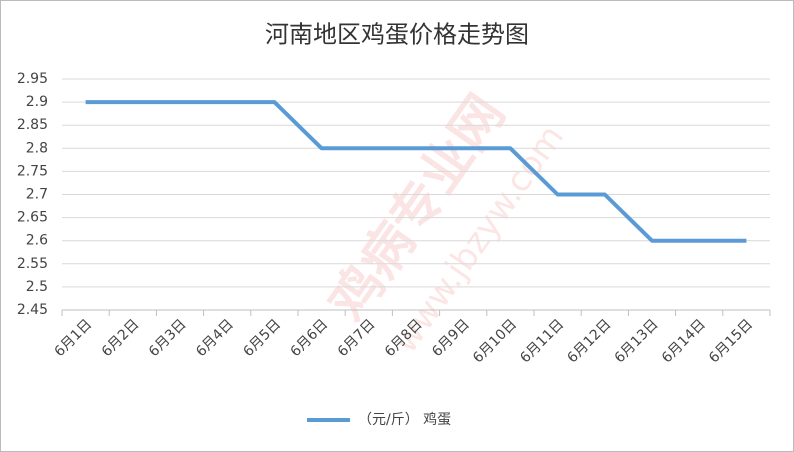  Describe the element at coordinates (32, 310) in the screenshot. I see `y-tick-label: 2.45` at that location.